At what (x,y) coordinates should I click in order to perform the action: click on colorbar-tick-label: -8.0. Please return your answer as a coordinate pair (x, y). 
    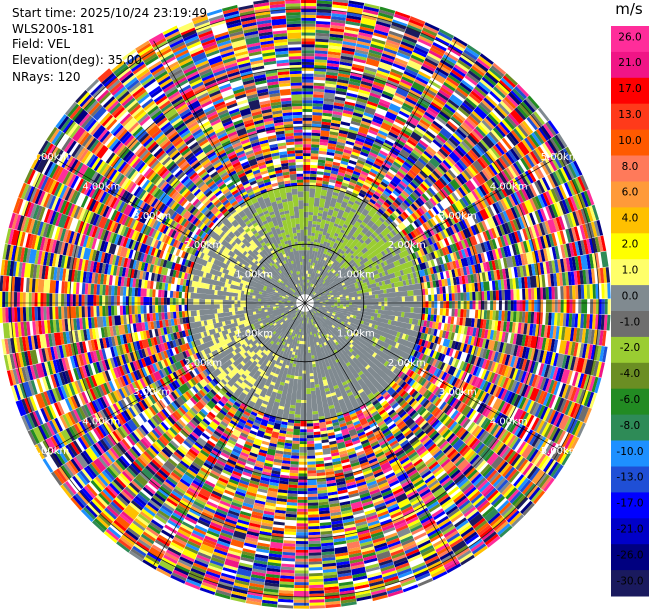
    Looking at the image, I should click on (630, 426).